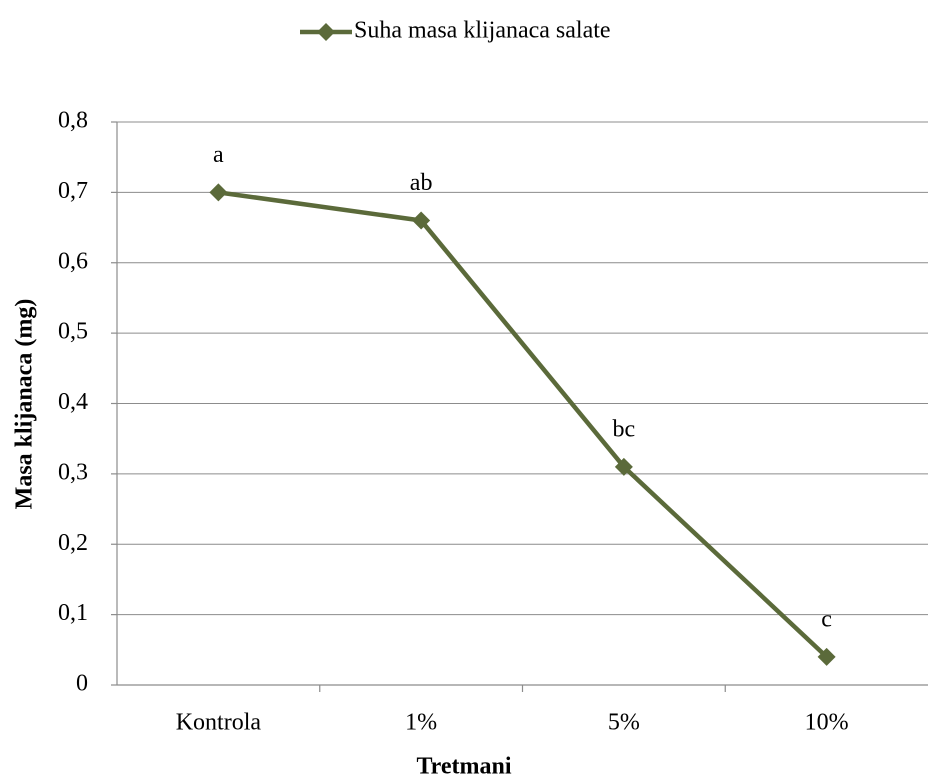 The image size is (929, 780). Describe the element at coordinates (73, 332) in the screenshot. I see `y-tick-label: 0,5` at that location.